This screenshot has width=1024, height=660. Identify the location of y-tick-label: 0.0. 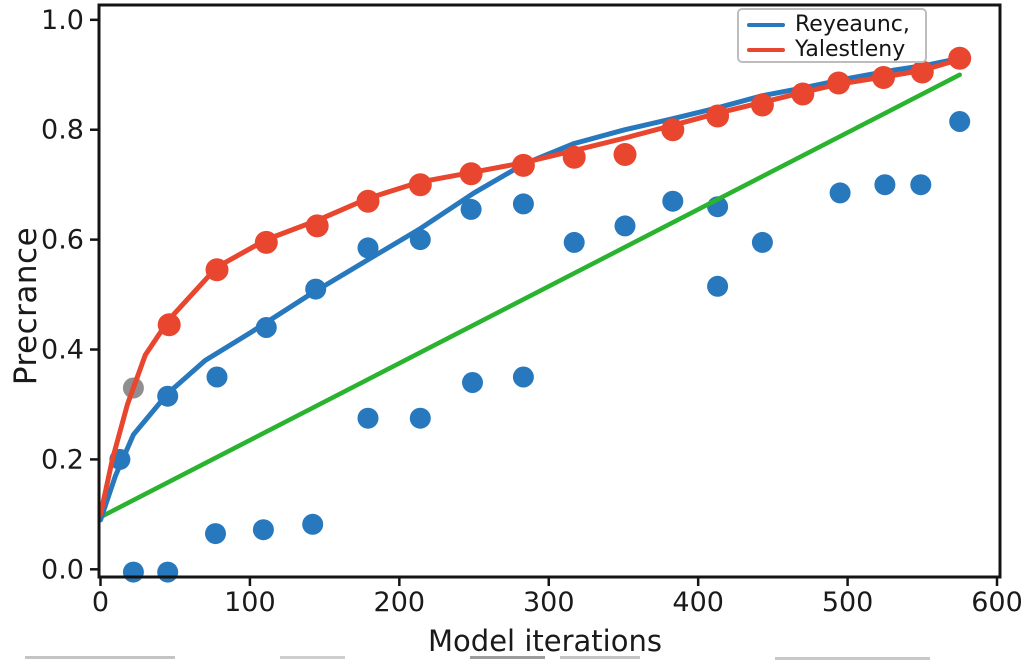
(62, 569).